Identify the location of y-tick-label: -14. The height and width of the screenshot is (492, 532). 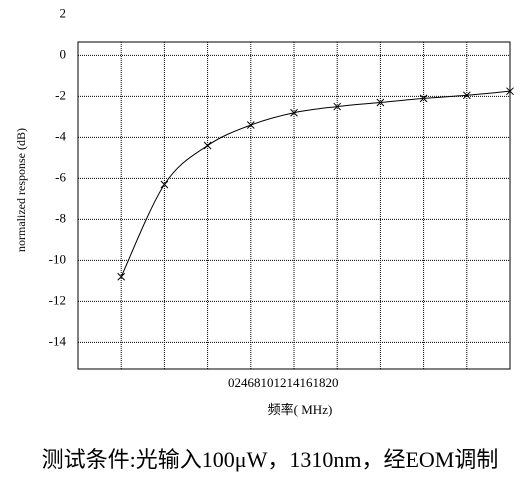
(58, 340).